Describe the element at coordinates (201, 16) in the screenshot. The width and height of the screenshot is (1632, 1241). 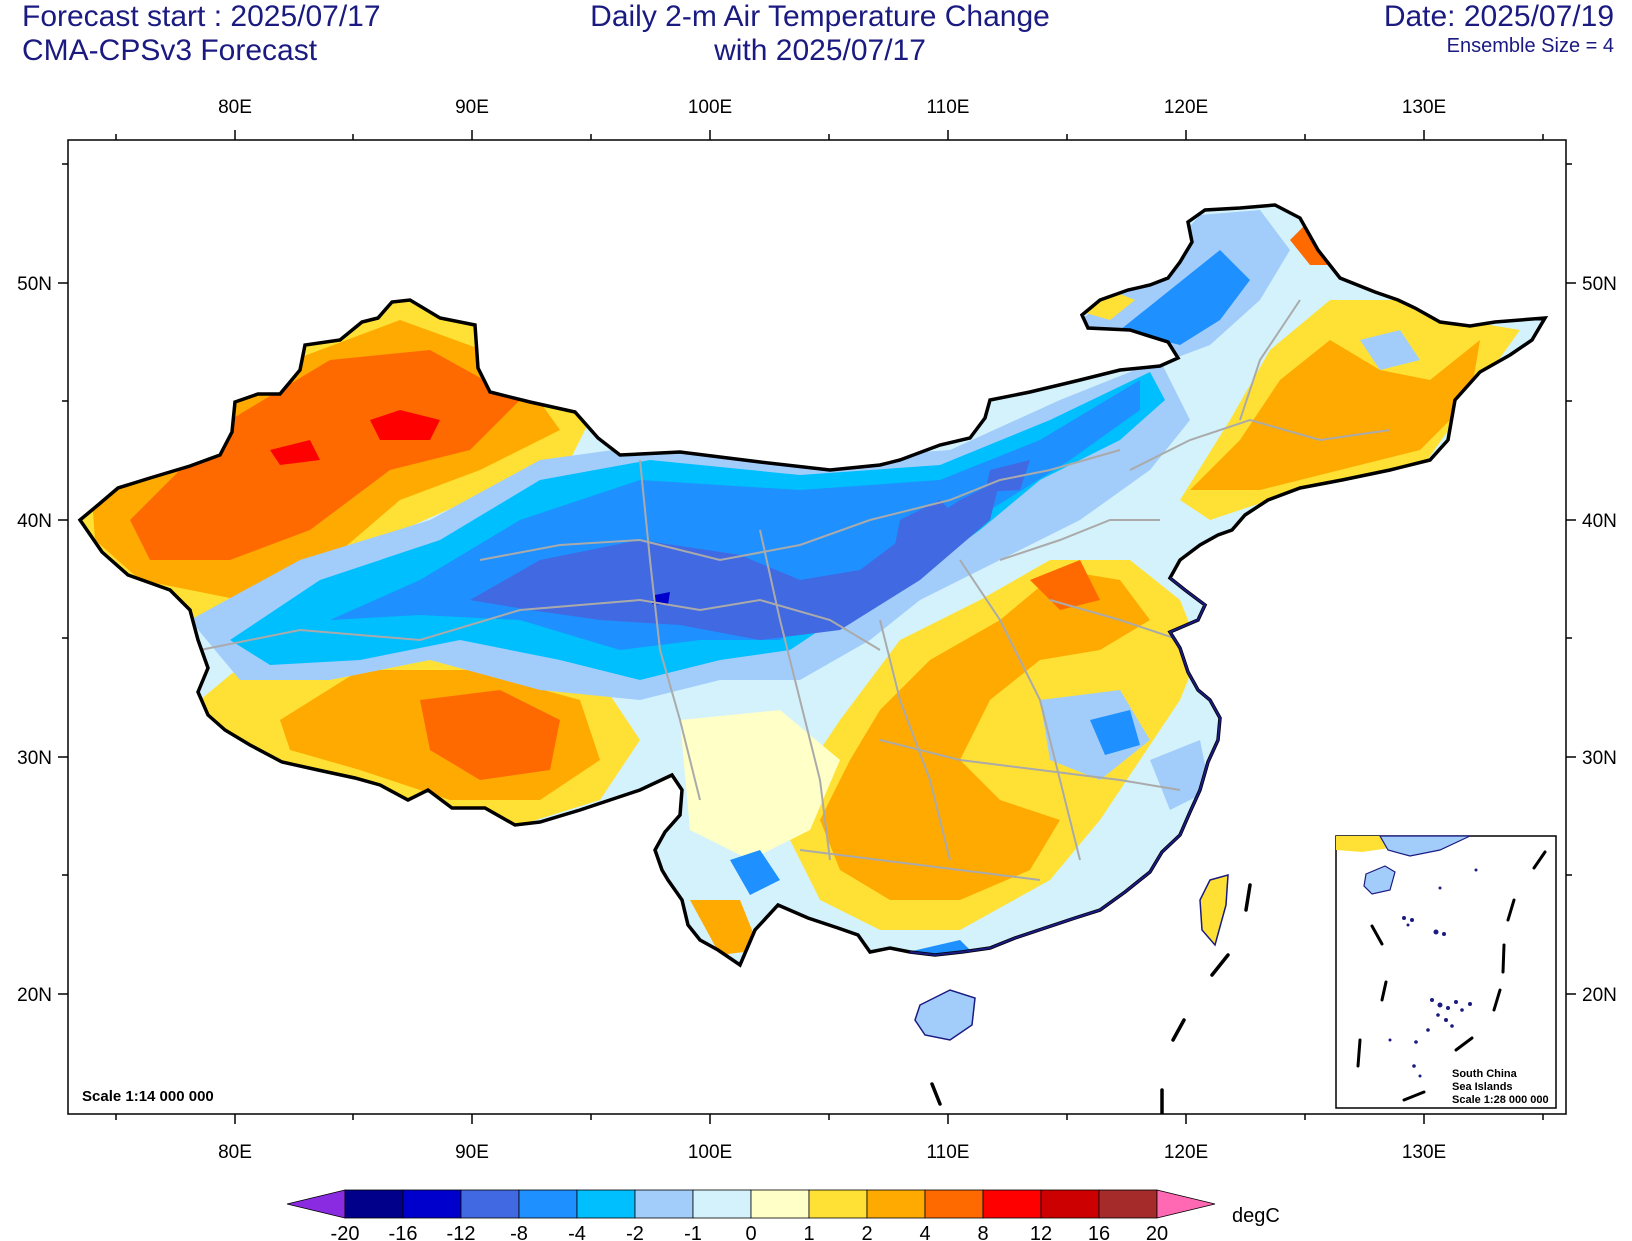
I see `forecast-start-label: Forecast start : 2025/07/17` at that location.